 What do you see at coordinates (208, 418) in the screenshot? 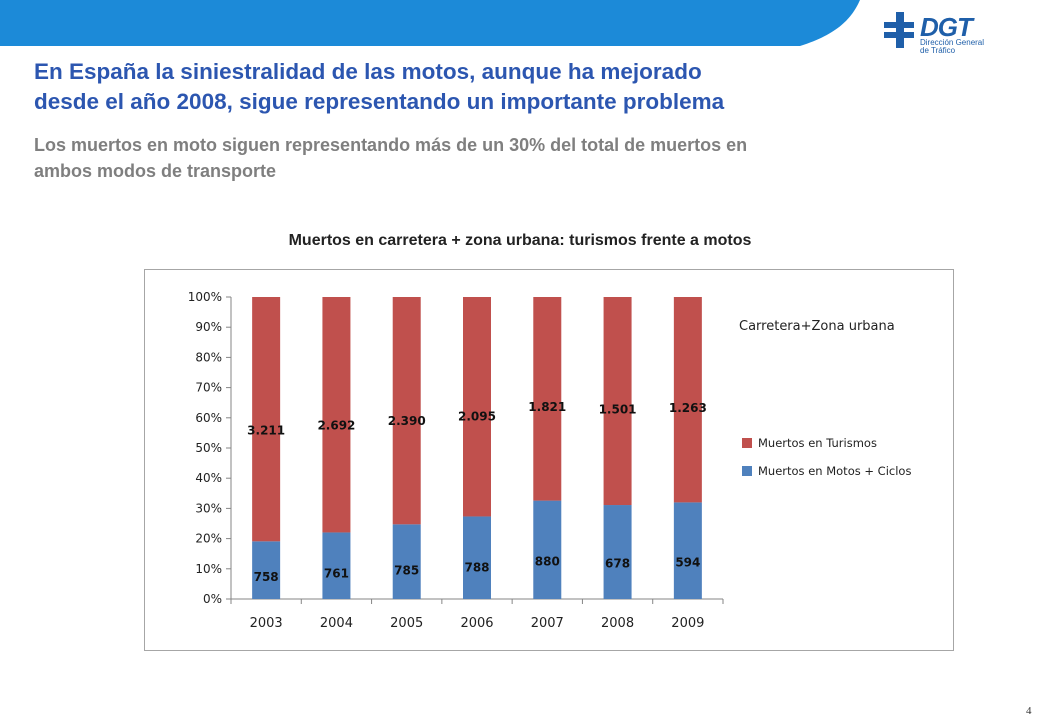
I see `y-tick-label: 60%` at bounding box center [208, 418].